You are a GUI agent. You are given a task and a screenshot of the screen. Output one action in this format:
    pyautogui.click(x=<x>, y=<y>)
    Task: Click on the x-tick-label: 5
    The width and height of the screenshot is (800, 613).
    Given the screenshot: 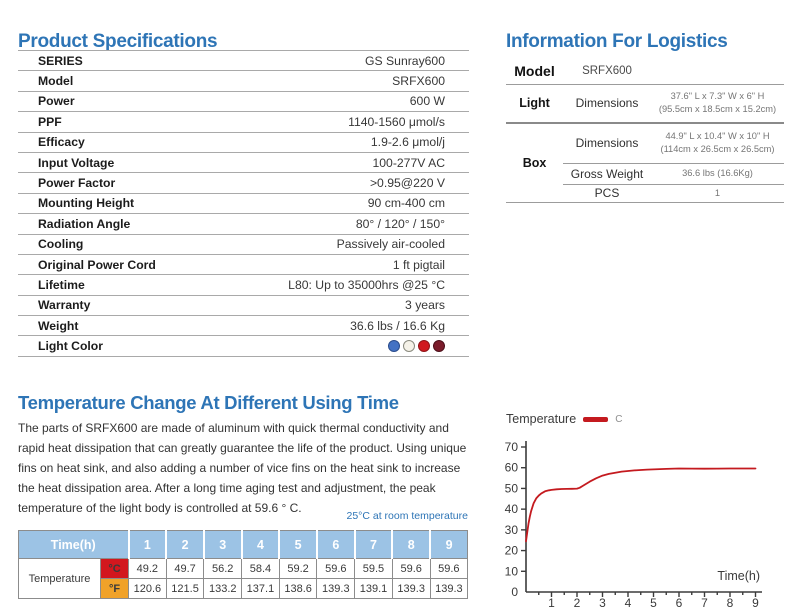 What is the action you would take?
    pyautogui.click(x=653, y=603)
    